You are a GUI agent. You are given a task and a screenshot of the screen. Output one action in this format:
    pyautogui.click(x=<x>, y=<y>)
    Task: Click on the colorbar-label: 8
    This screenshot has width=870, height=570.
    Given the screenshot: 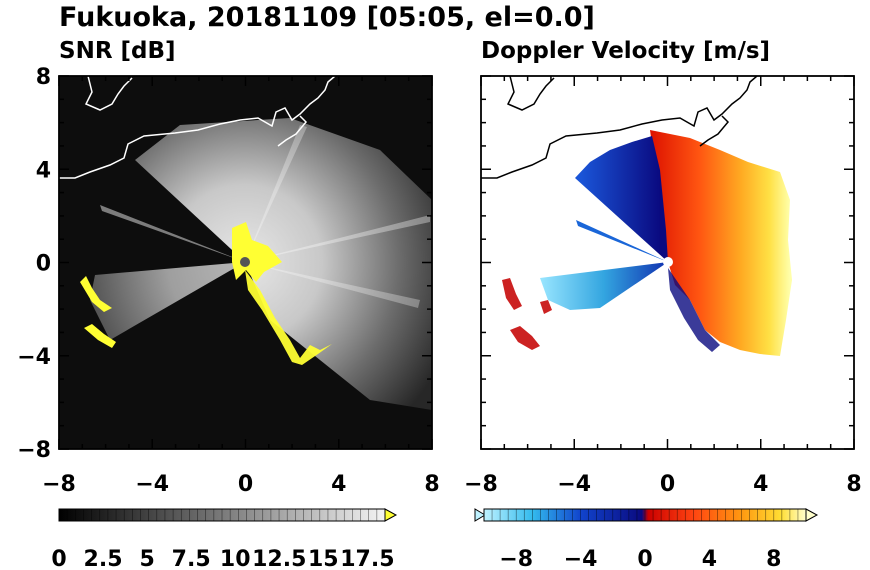 What is the action you would take?
    pyautogui.click(x=773, y=558)
    